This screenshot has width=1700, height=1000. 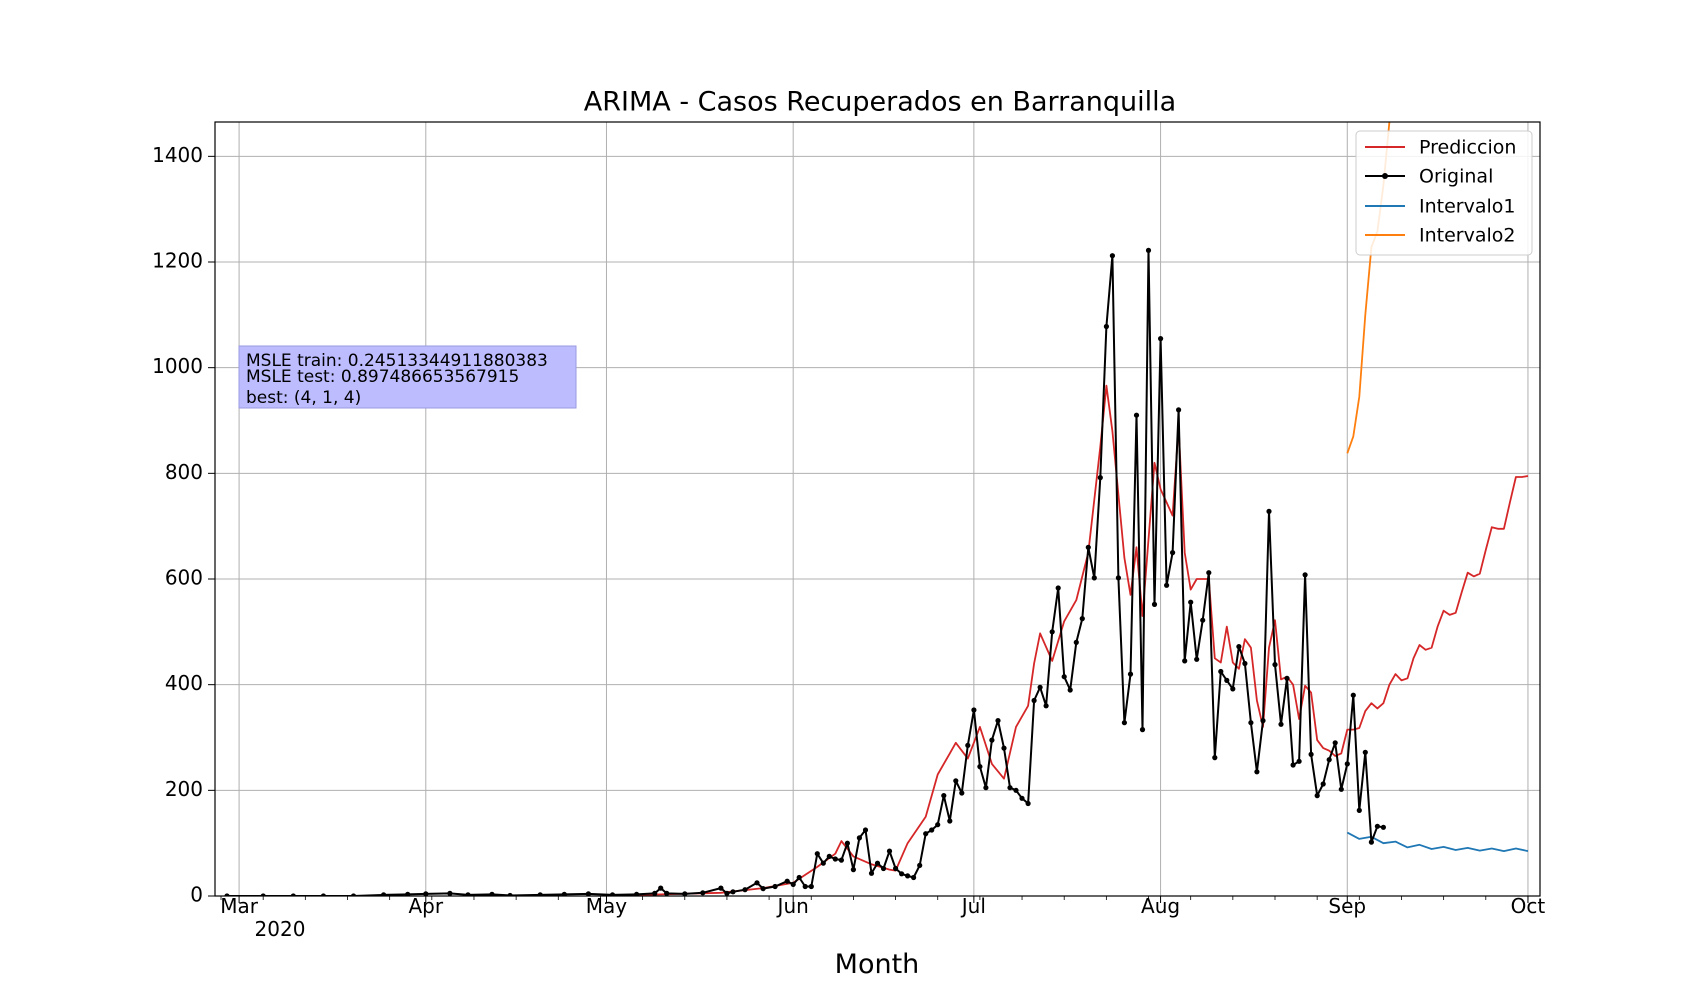 What do you see at coordinates (239, 906) in the screenshot?
I see `x-tick-label: Mar` at bounding box center [239, 906].